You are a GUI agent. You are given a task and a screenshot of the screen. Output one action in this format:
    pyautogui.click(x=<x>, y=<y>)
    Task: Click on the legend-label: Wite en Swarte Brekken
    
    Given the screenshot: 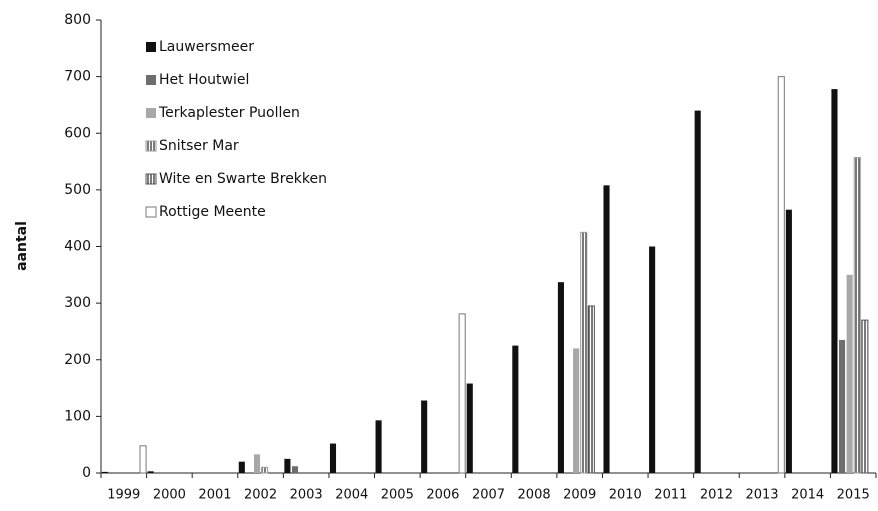 What is the action you would take?
    pyautogui.click(x=243, y=179)
    